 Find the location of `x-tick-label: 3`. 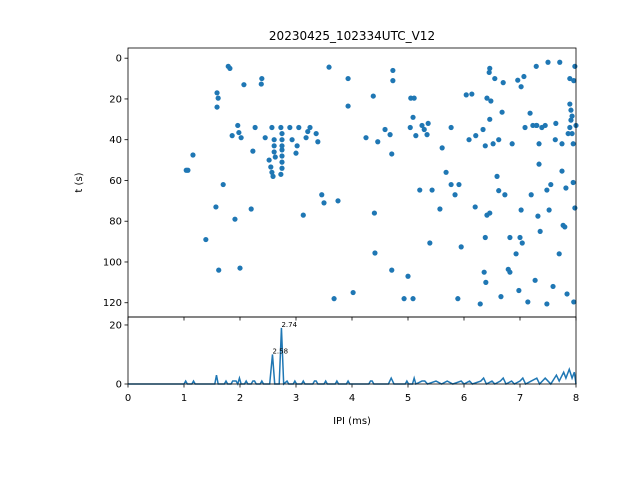

x-tick-label: 3 is located at coordinates (296, 398).